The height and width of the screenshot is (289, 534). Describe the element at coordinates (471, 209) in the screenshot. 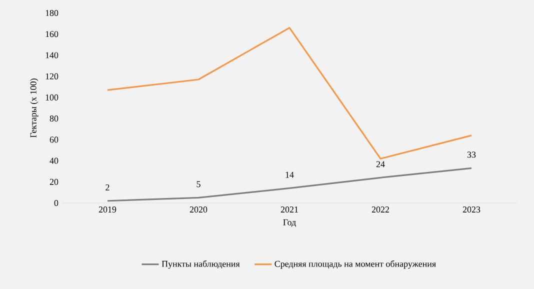

I see `x-tick-label: 2023` at that location.